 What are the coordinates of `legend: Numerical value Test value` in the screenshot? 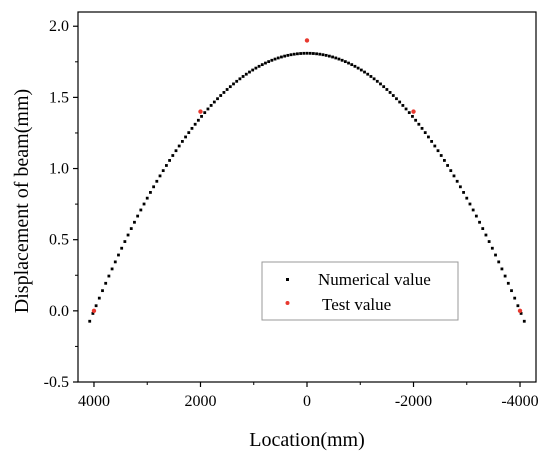 It's located at (360, 291).